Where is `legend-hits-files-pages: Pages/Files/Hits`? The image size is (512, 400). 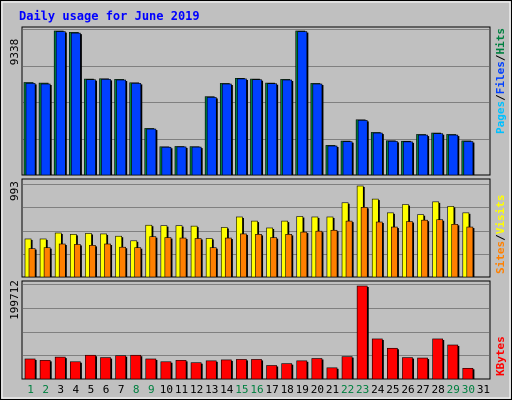
legend-hits-files-pages: Pages/Files/Hits is located at coordinates (500, 81).